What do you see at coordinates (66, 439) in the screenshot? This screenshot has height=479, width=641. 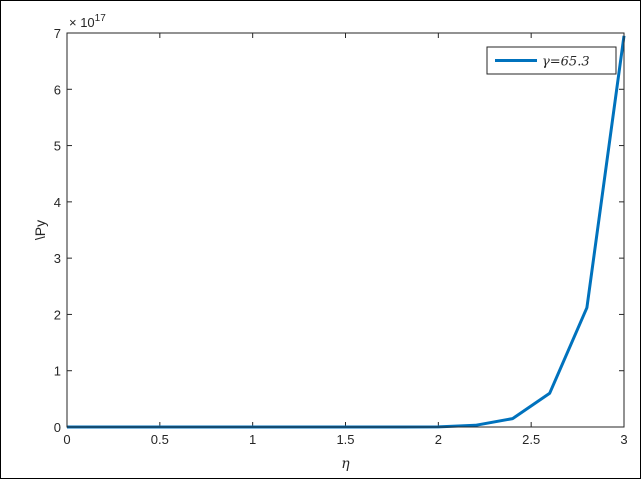 I see `x-tick-label: 0` at bounding box center [66, 439].